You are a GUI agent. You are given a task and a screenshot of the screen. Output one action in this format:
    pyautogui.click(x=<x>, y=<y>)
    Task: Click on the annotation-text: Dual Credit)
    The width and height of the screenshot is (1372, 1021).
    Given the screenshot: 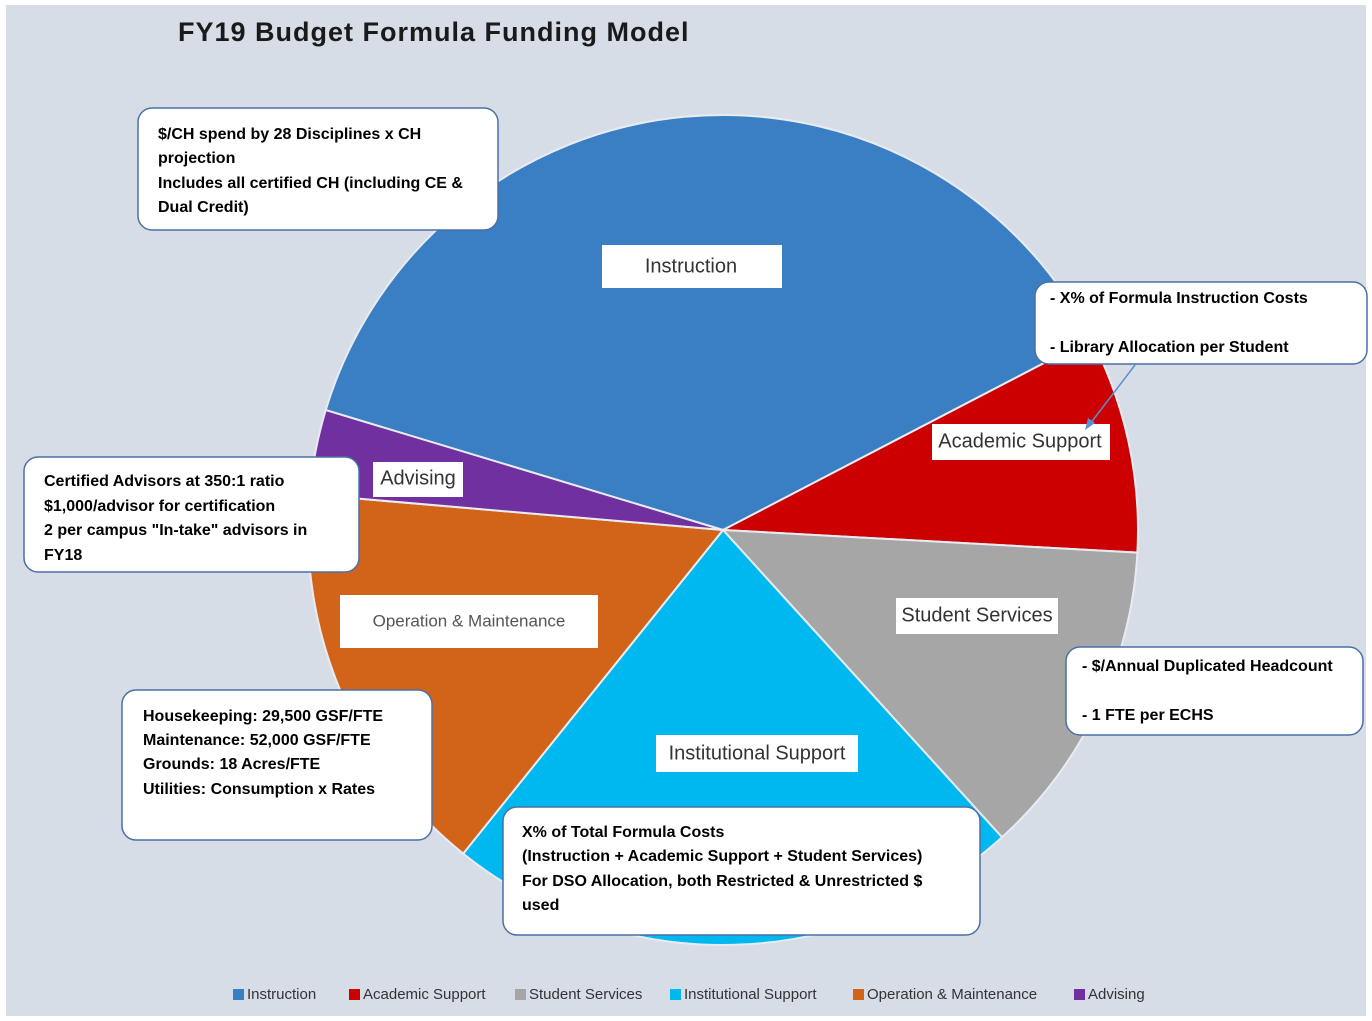 What is the action you would take?
    pyautogui.click(x=203, y=207)
    